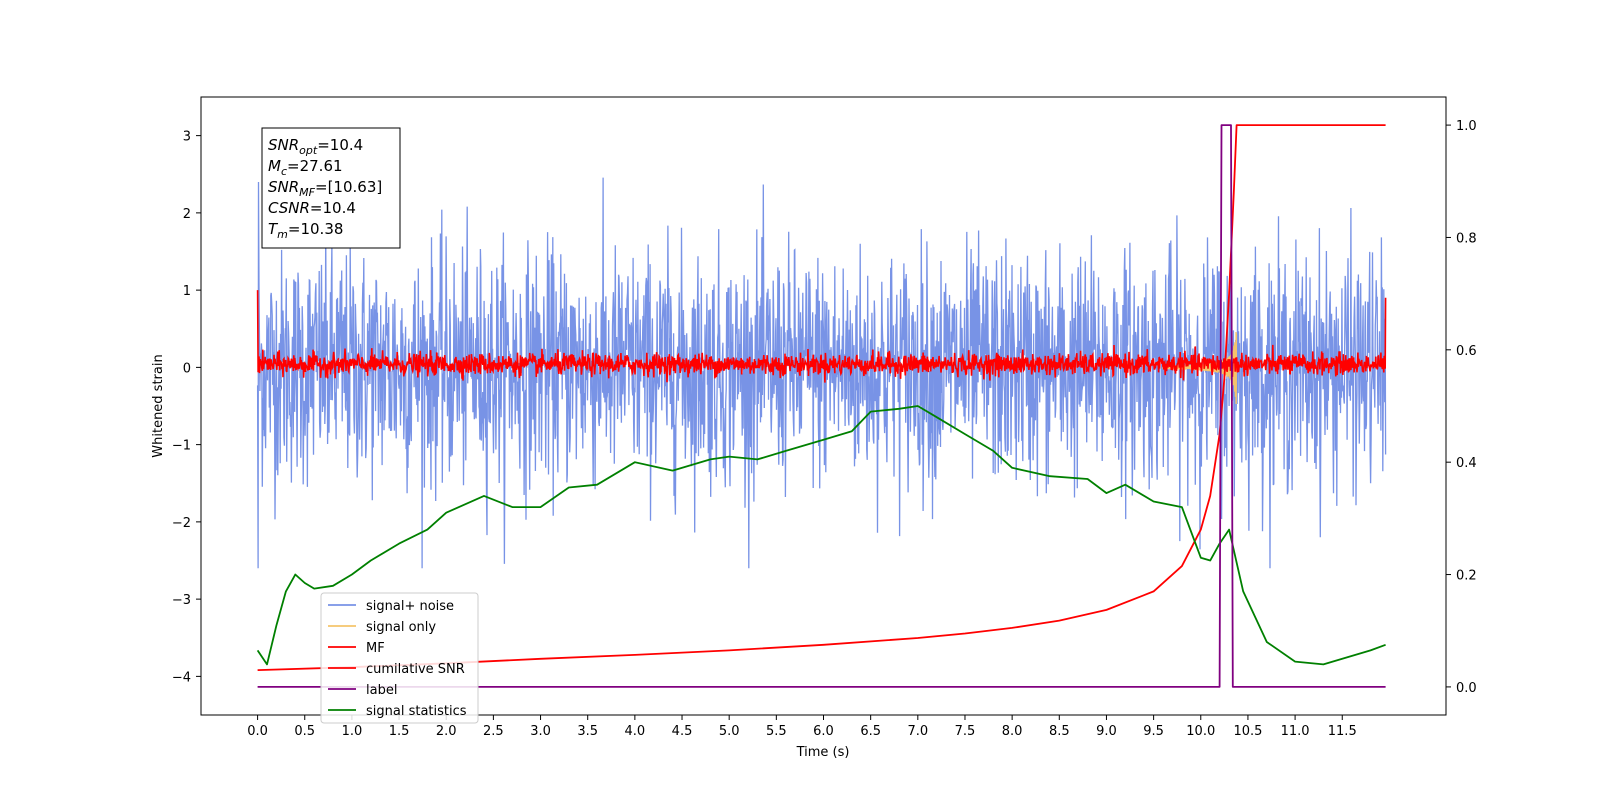 The width and height of the screenshot is (1600, 804). What do you see at coordinates (257, 731) in the screenshot?
I see `x-tick-label: 0.0` at bounding box center [257, 731].